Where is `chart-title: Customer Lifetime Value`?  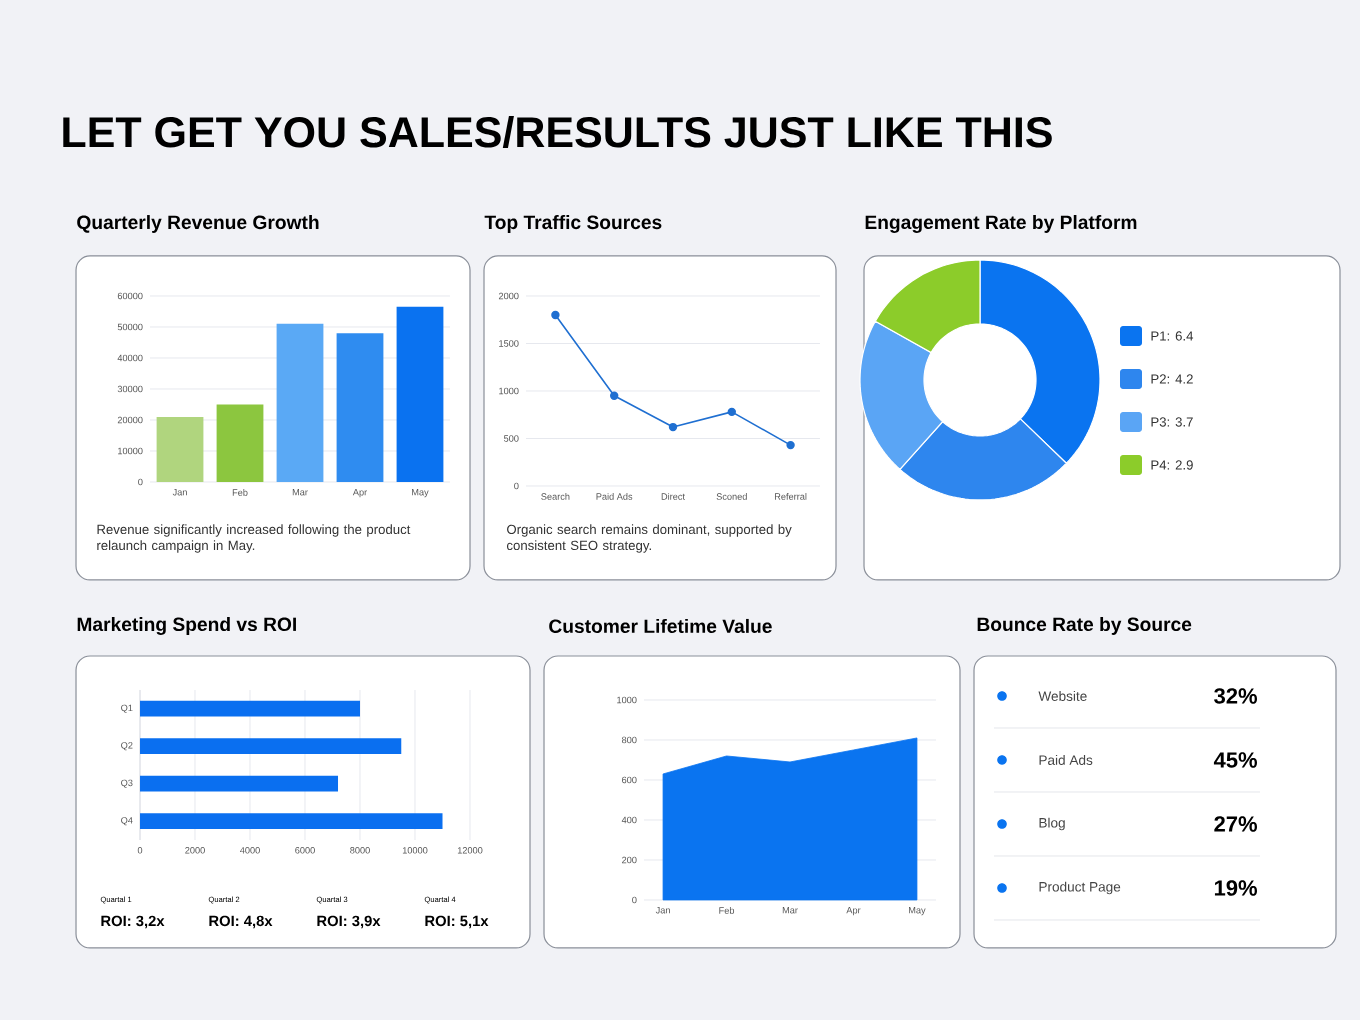 chart-title: Customer Lifetime Value is located at coordinates (660, 626).